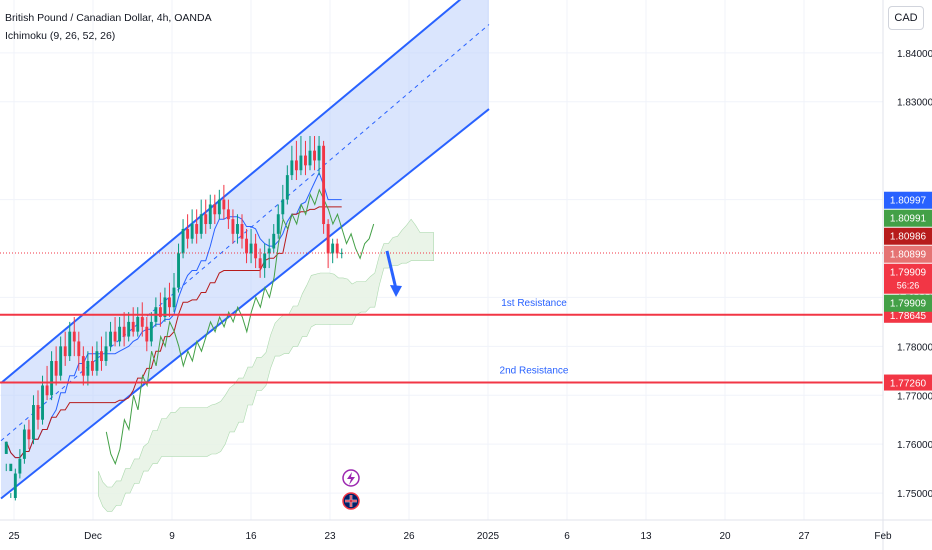 This screenshot has width=932, height=550. I want to click on resistance-tag-bg, so click(908, 382).